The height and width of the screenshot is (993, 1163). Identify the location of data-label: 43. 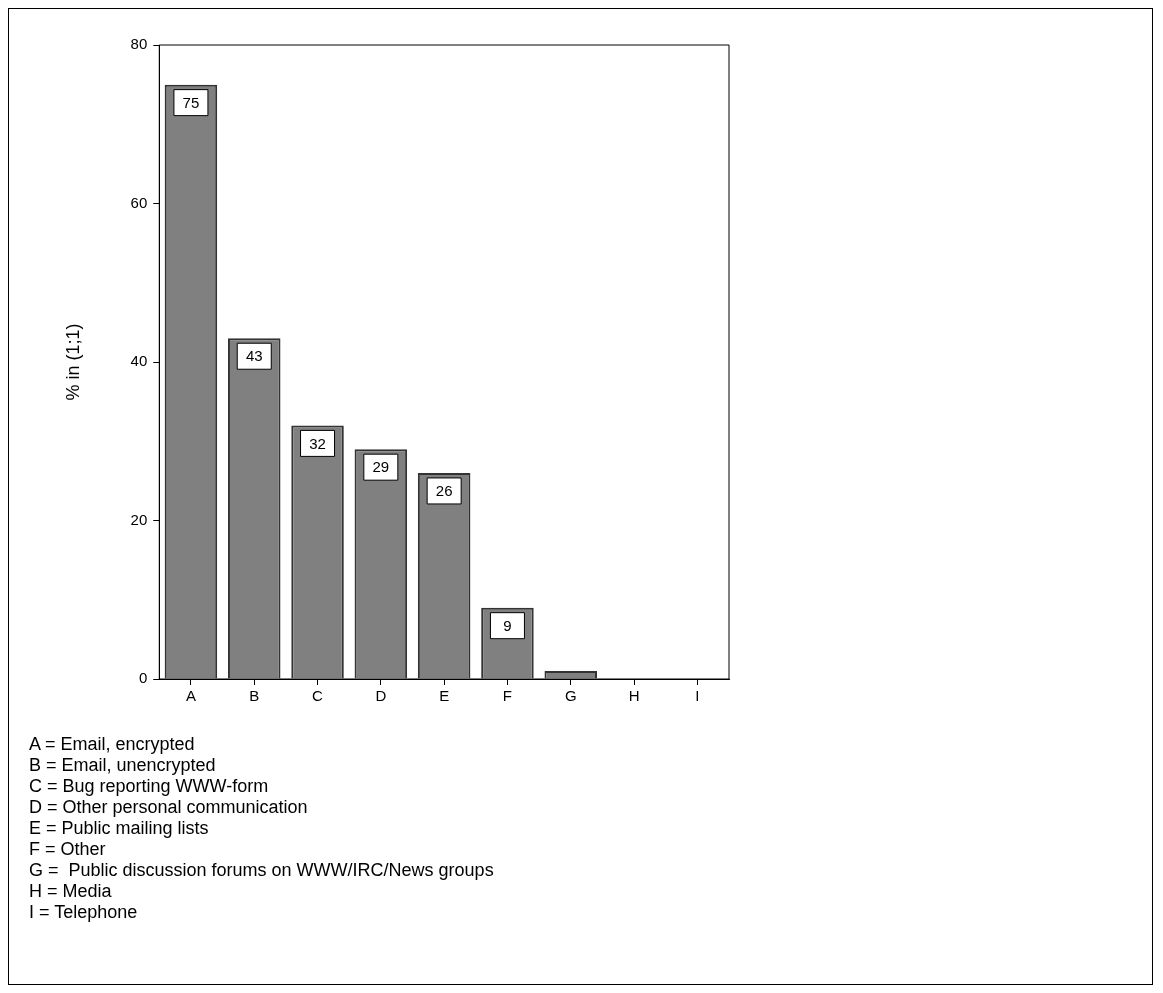
(254, 356).